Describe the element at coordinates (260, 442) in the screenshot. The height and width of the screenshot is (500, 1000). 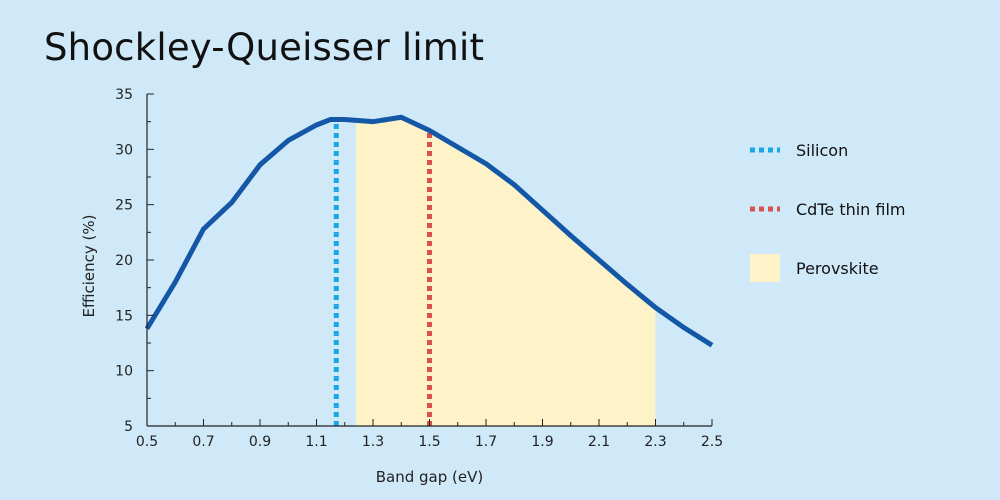
I see `x-tick-label: 0.9` at that location.